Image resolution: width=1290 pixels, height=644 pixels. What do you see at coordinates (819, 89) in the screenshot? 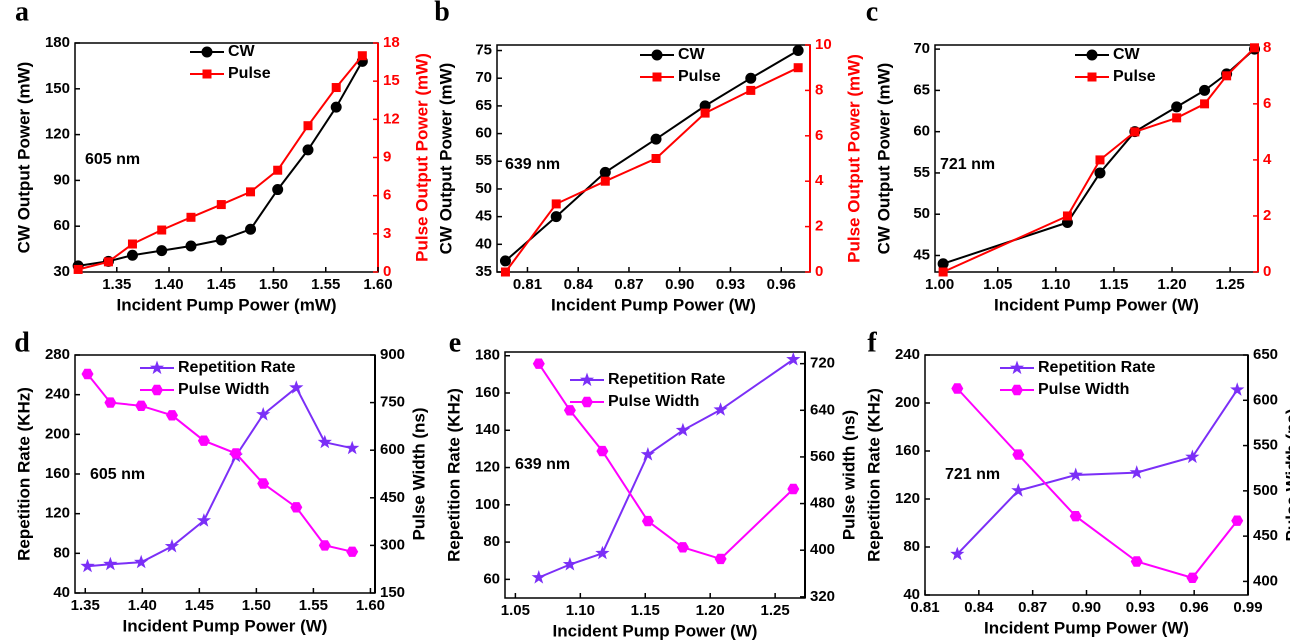
I see `y2-tick-label: 8` at bounding box center [819, 89].